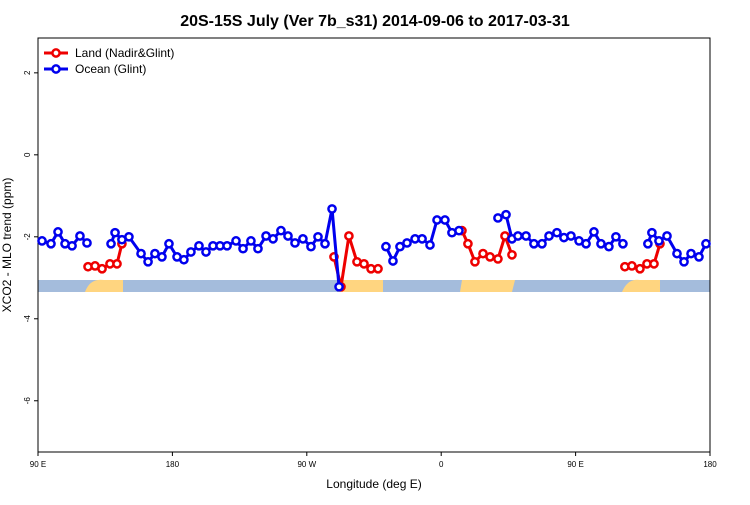 This screenshot has height=505, width=750. I want to click on legend: Land (Nadir&Glint) Ocean (Glint), so click(109, 61).